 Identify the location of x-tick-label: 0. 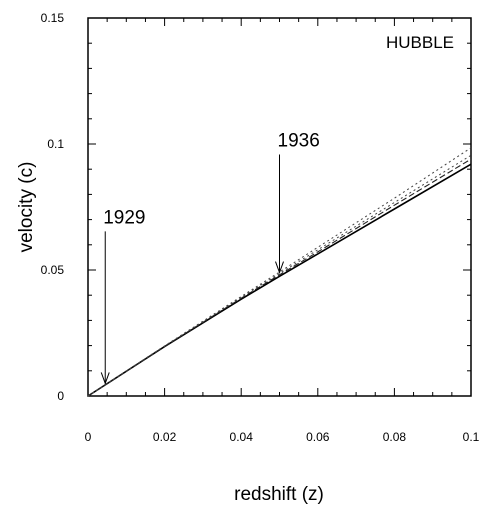
(88, 437).